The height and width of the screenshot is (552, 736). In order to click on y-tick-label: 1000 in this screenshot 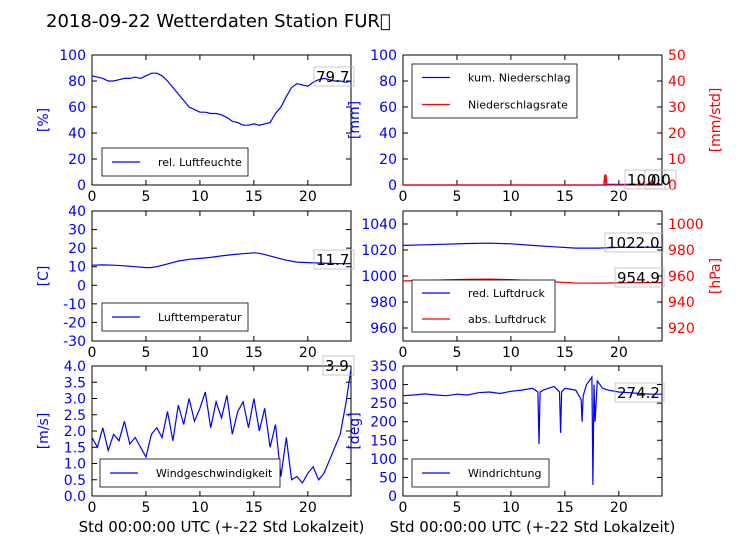, I will do `click(379, 277)`.